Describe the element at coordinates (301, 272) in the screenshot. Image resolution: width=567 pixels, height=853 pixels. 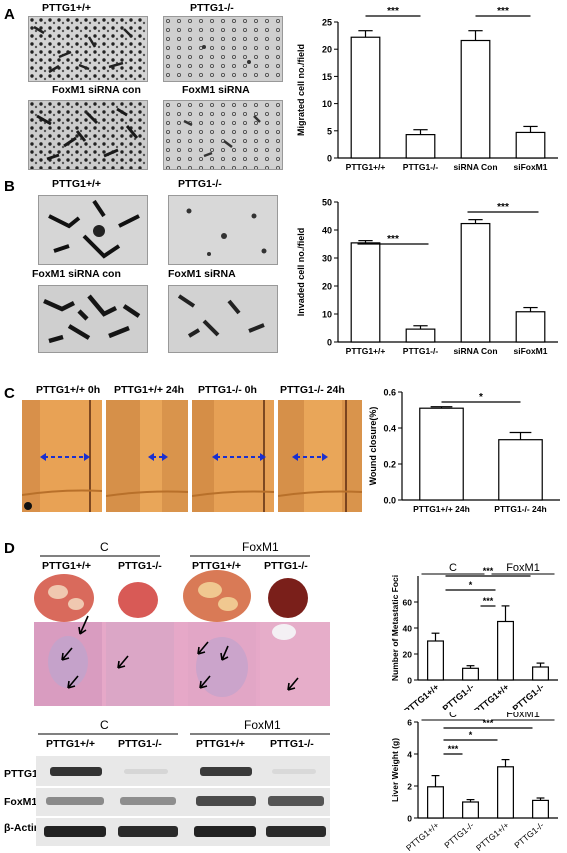
I see `y-axis-label: Invaded cell no./field` at that location.